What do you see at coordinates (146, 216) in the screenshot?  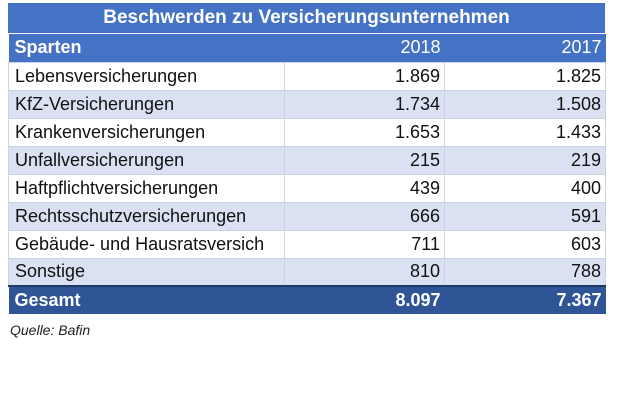 I see `row-label: Rechtsschutzversicherungen` at bounding box center [146, 216].